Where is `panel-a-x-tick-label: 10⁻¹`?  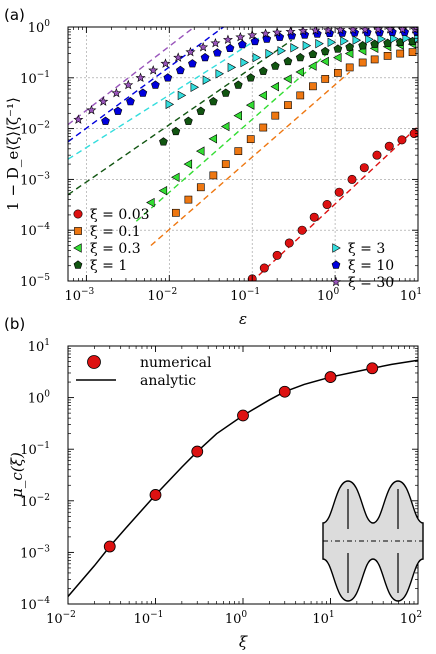
panel-a-x-tick-label: 10⁻¹ is located at coordinates (245, 295).